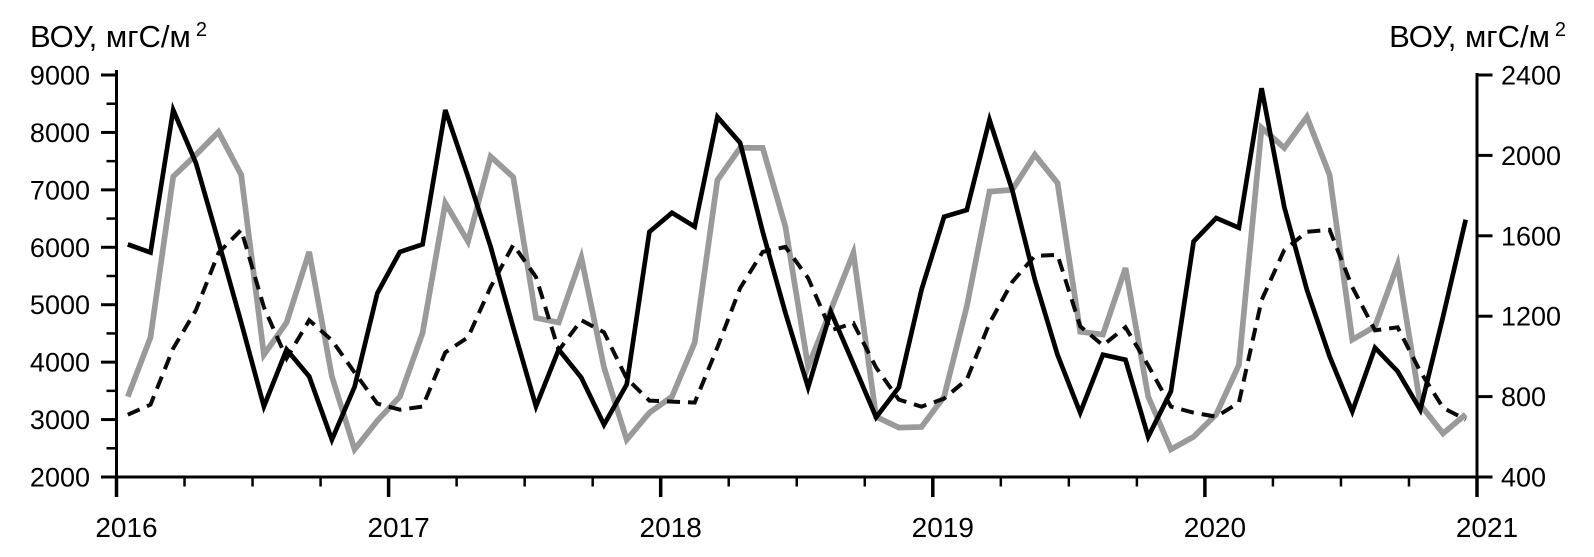  I want to click on left-tick-label: 9000, so click(60, 76).